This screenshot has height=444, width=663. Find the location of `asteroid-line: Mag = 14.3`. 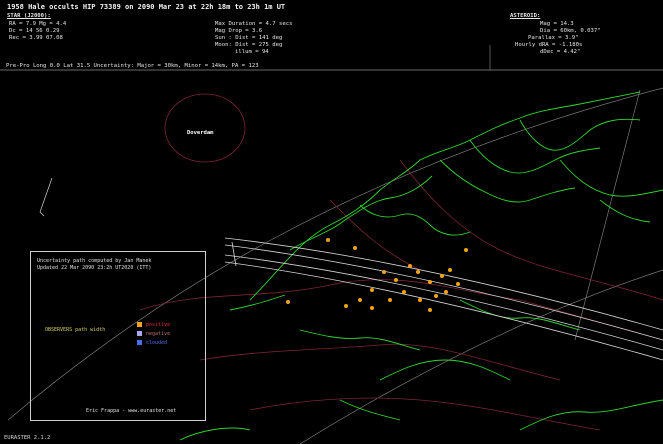

asteroid-line: Mag = 14.3 is located at coordinates (557, 24).